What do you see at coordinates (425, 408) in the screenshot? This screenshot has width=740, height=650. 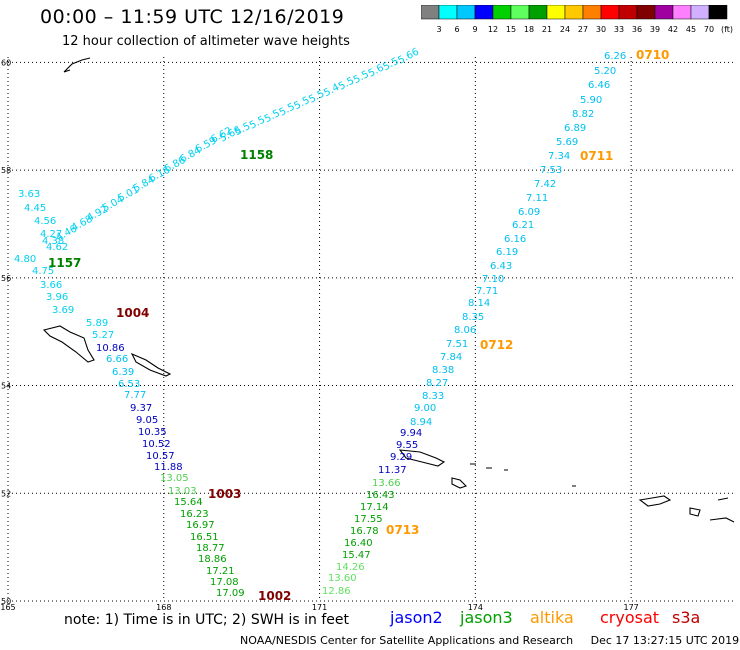 I see `wave-height-label: 9.00` at bounding box center [425, 408].